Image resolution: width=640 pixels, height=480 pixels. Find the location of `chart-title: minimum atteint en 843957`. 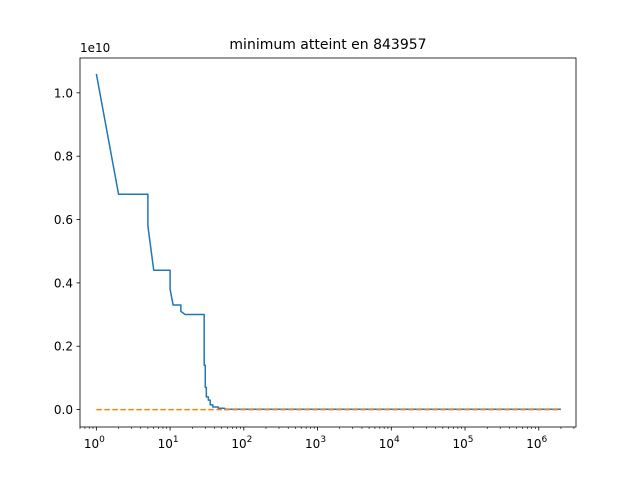

chart-title: minimum atteint en 843957 is located at coordinates (327, 45).